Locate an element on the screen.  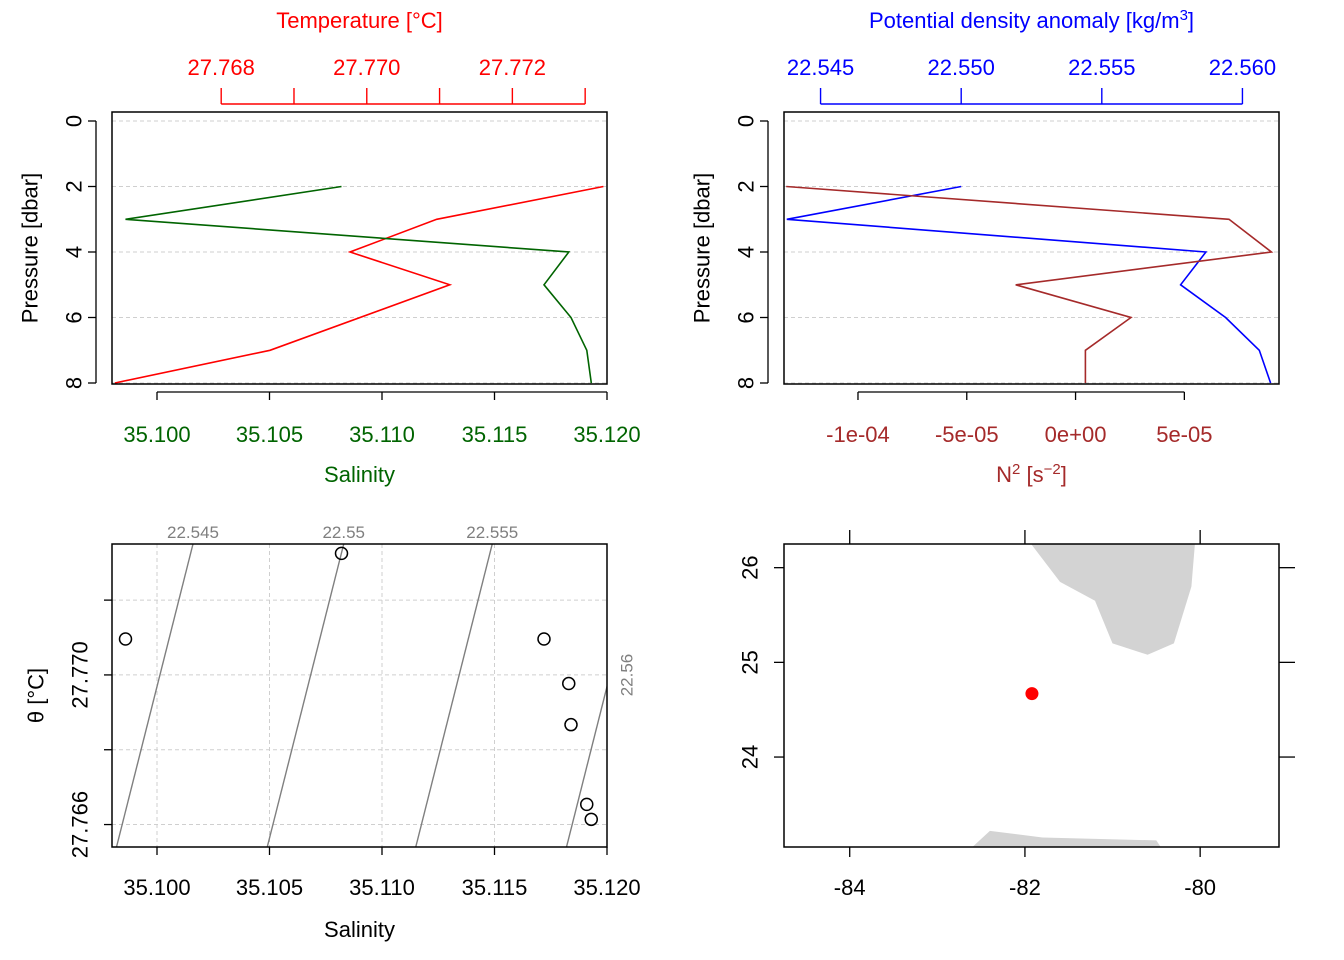
map-y-tick-label-2: 26 is located at coordinates (750, 567).